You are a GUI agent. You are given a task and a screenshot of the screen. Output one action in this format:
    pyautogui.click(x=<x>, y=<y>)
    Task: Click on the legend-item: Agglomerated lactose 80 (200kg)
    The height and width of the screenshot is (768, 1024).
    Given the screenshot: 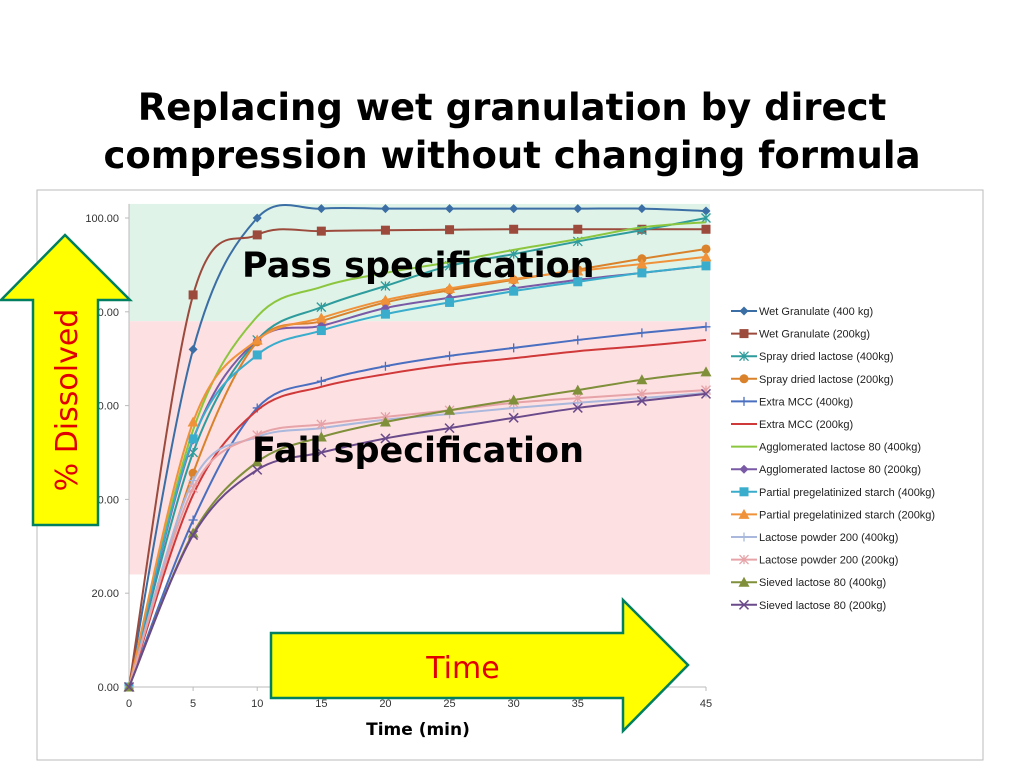 What is the action you would take?
    pyautogui.click(x=826, y=470)
    